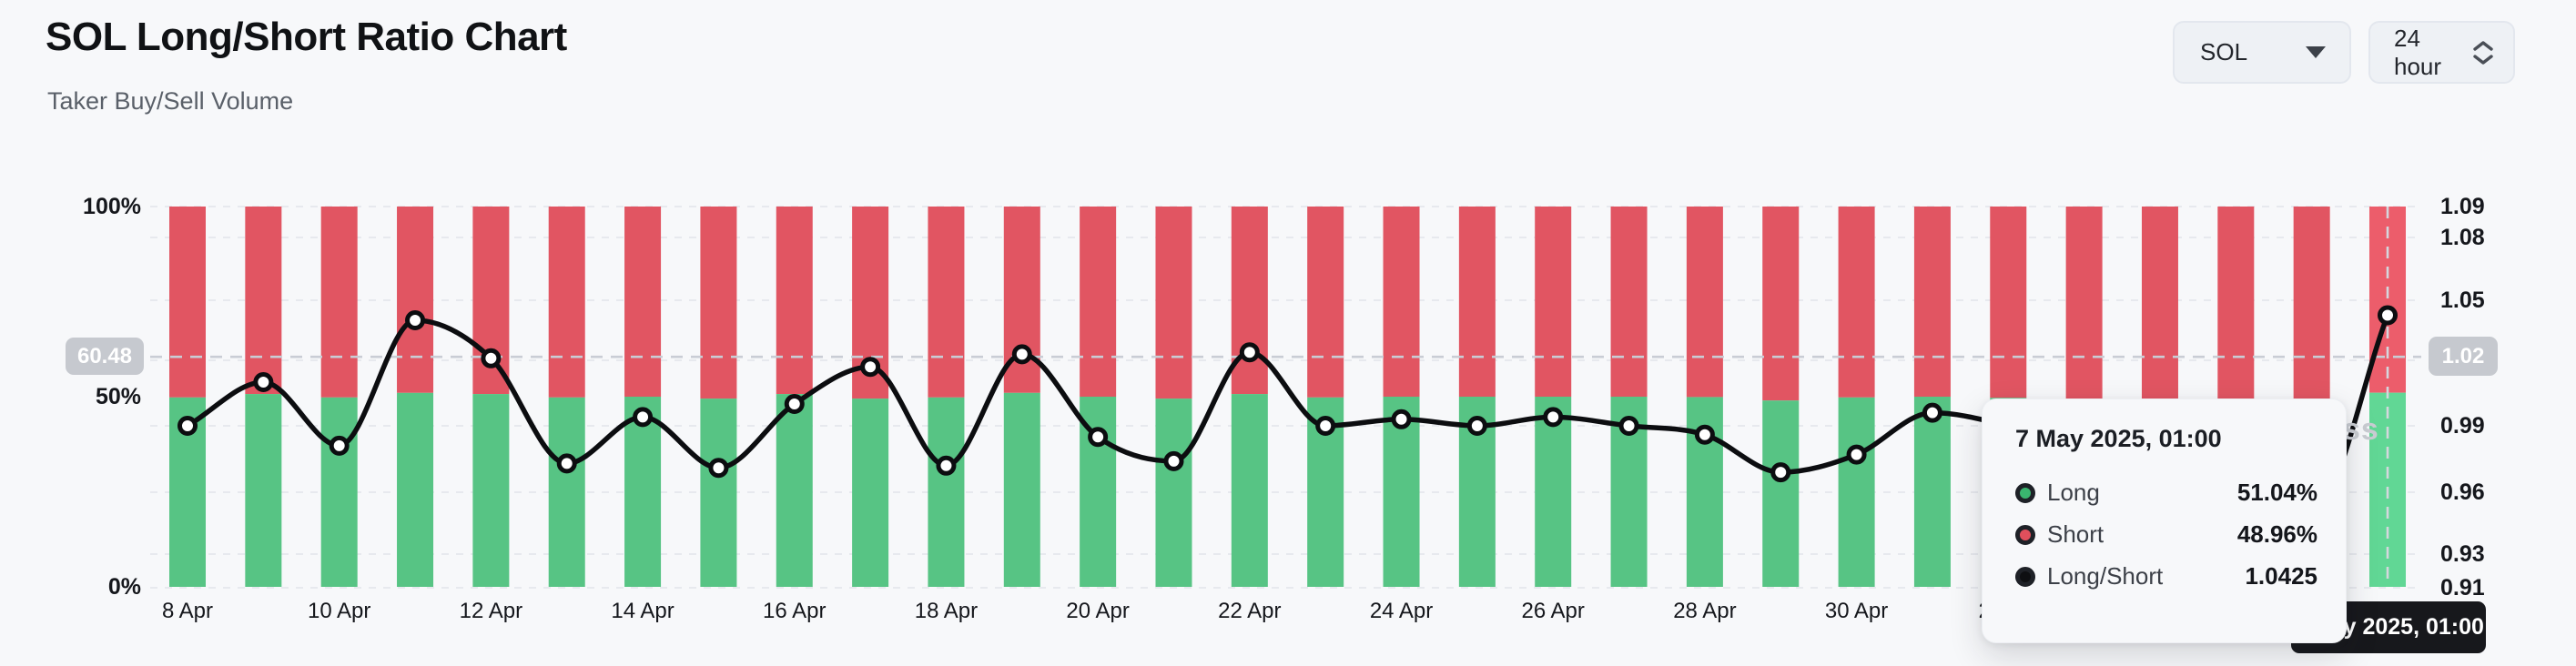  What do you see at coordinates (2463, 357) in the screenshot?
I see `crosshair-right-value-badge: 1.02` at bounding box center [2463, 357].